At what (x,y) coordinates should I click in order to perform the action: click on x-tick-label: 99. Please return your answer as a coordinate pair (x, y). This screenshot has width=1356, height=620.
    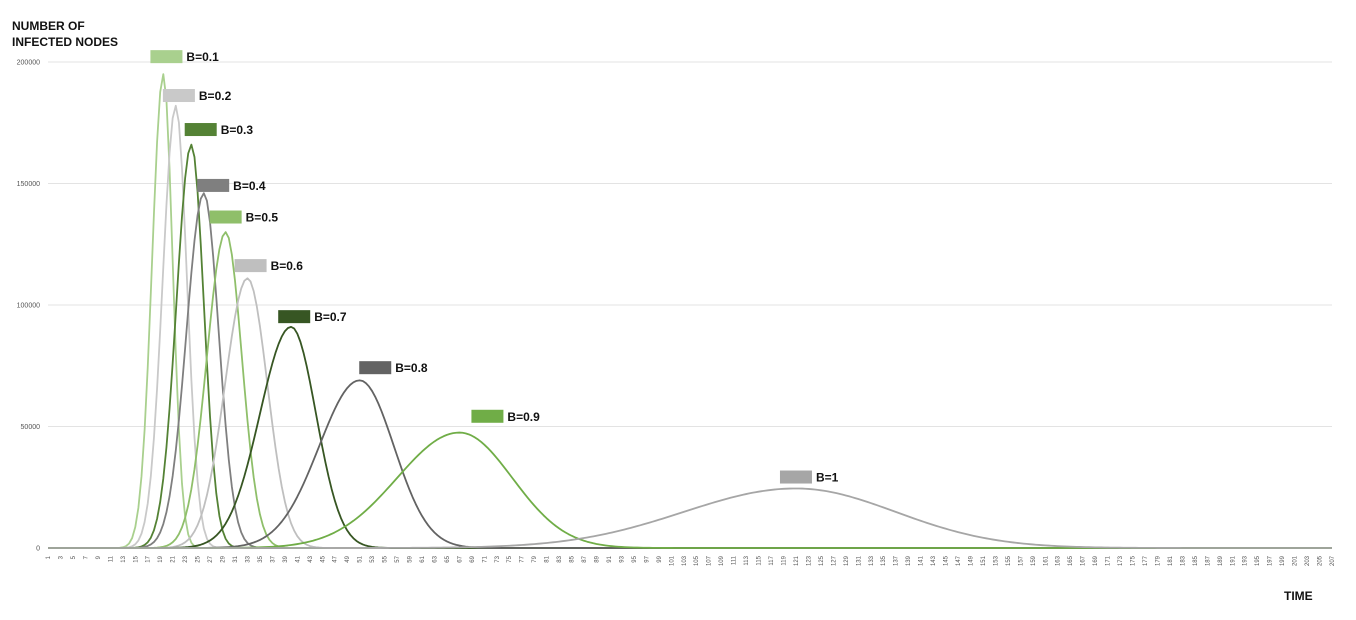
    Looking at the image, I should click on (660, 558).